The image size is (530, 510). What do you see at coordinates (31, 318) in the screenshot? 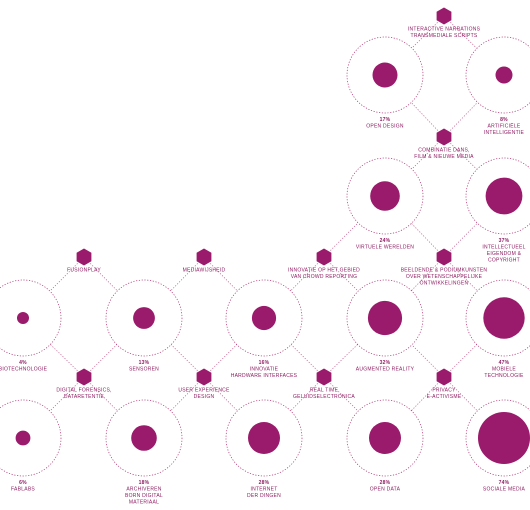
I see `biotechnology-ring` at bounding box center [31, 318].